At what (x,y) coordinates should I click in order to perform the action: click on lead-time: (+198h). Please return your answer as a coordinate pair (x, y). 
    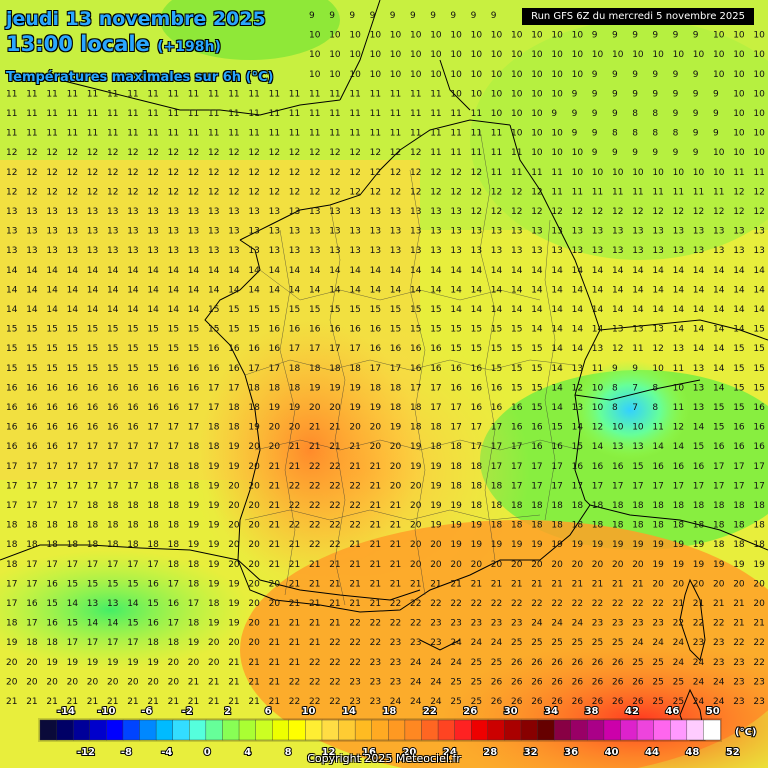
    Looking at the image, I should click on (189, 47).